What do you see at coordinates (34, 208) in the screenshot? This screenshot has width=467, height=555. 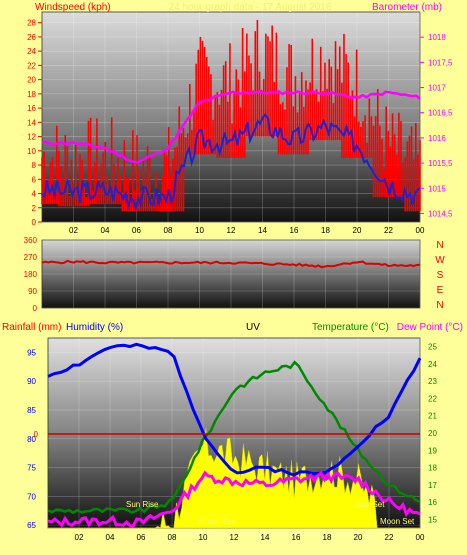 I see `y-tick-label: 2` at bounding box center [34, 208].